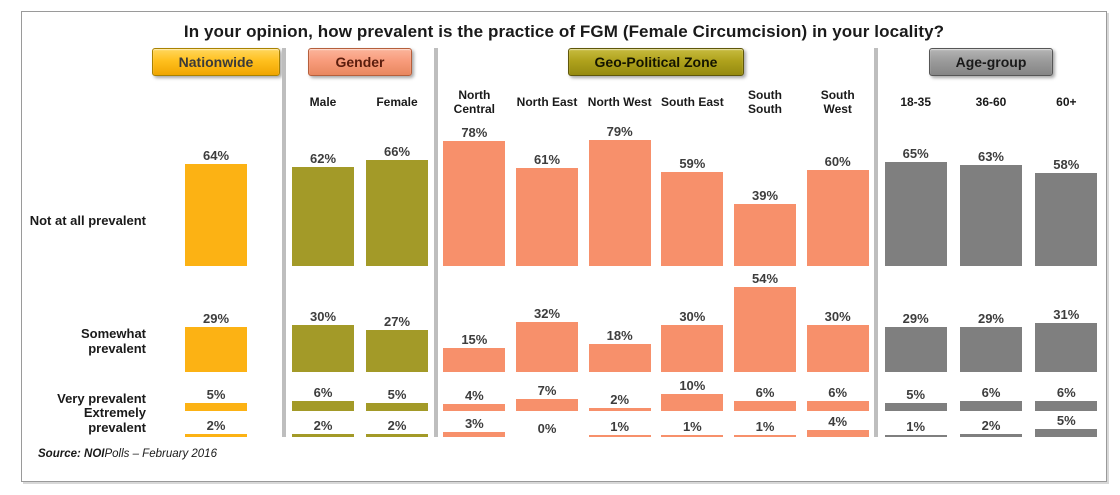  What do you see at coordinates (113, 341) in the screenshot?
I see `row-label: Somewhat prevalent` at bounding box center [113, 341].